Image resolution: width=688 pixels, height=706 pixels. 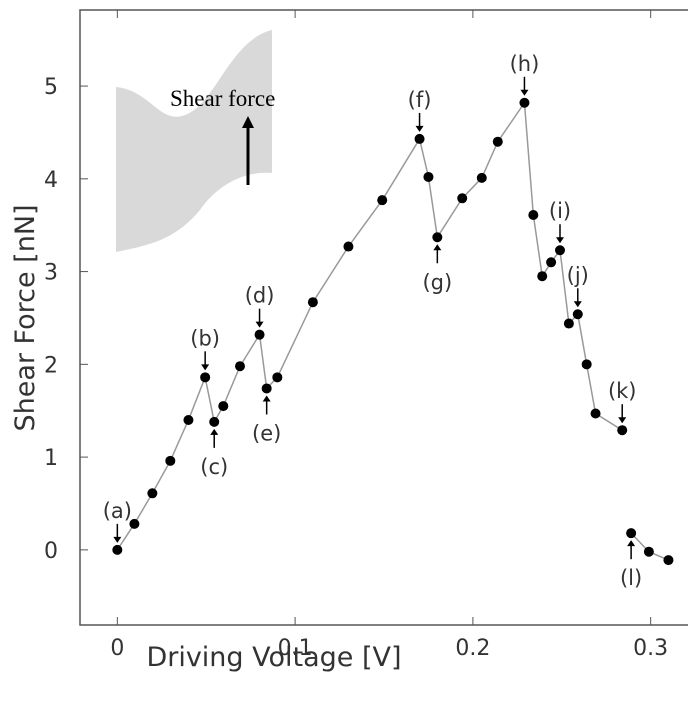 I want to click on x-tick-label: 0, so click(x=117, y=648).